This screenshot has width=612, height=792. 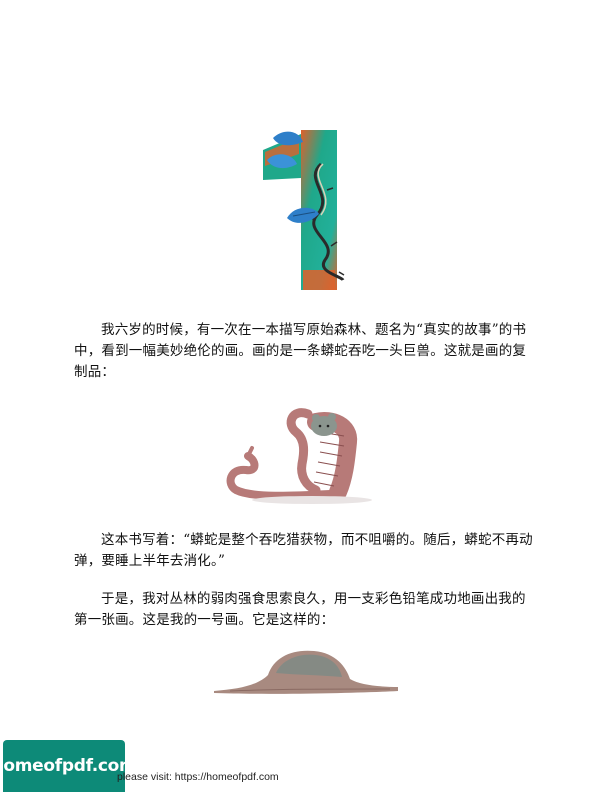 I want to click on boa-digesting-elephant-illustration, so click(x=306, y=672).